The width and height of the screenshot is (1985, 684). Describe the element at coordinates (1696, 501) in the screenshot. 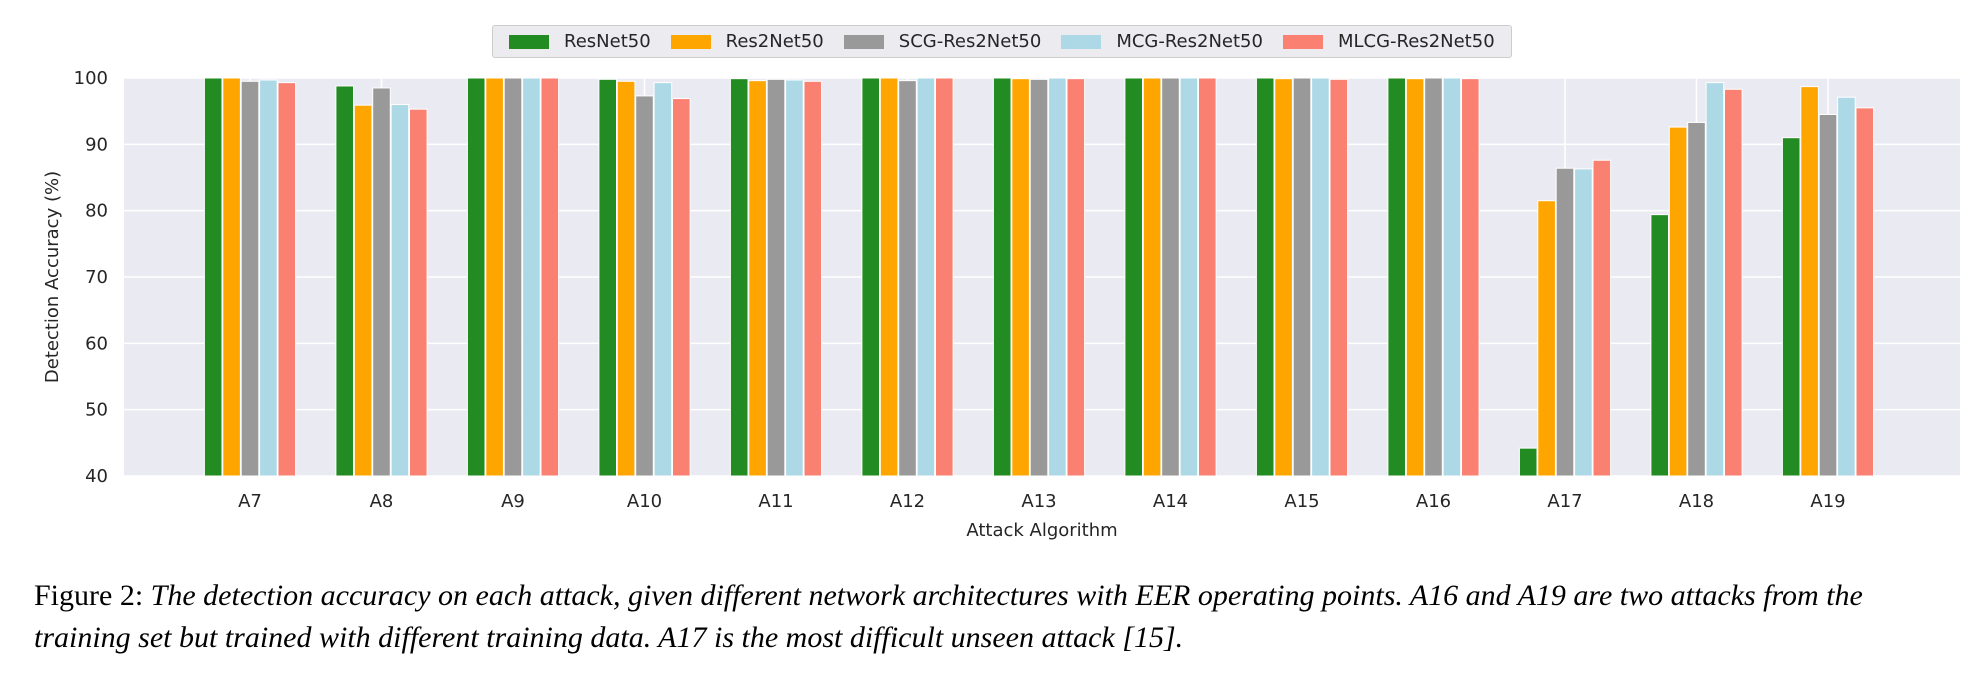

I see `x-tick-label: A18` at that location.